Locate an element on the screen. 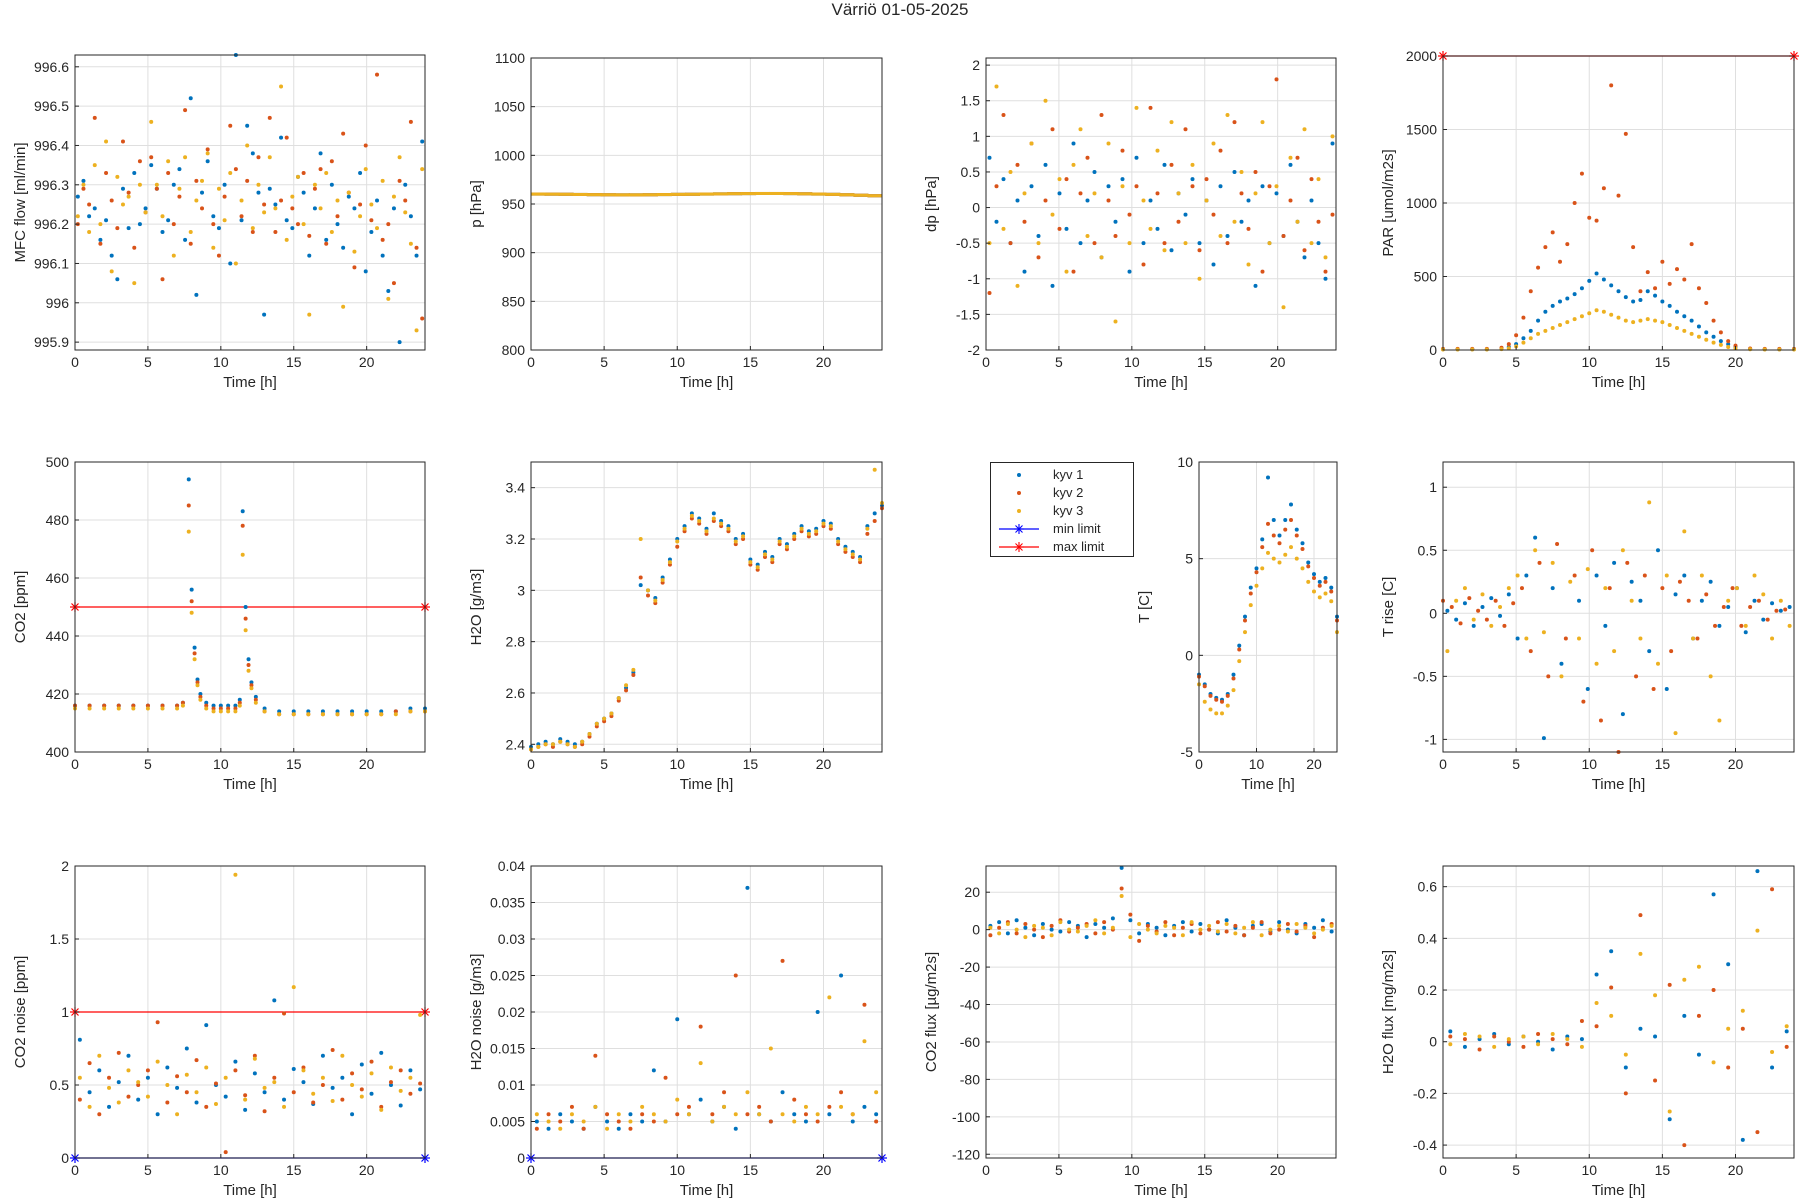 Image resolution: width=1800 pixels, height=1200 pixels. x-tick-label: 10 is located at coordinates (1132, 1170).